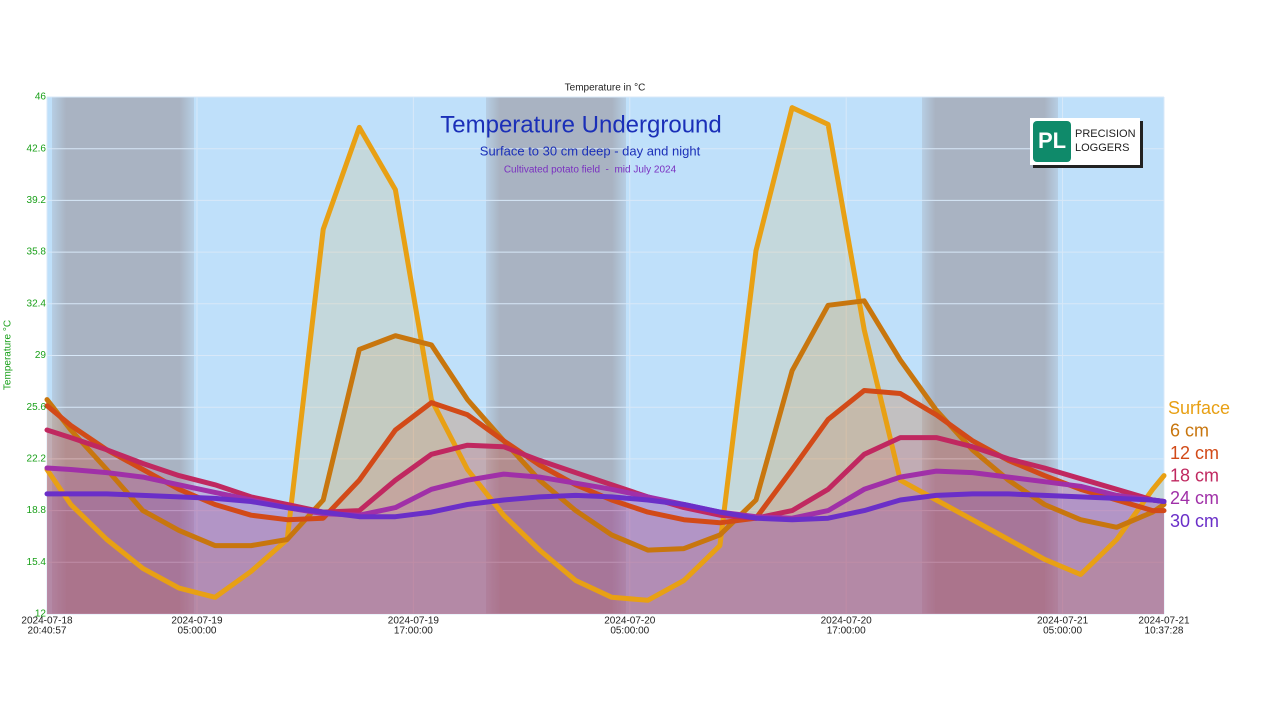 The width and height of the screenshot is (1280, 720). I want to click on legend-label: 30 cm, so click(1194, 521).